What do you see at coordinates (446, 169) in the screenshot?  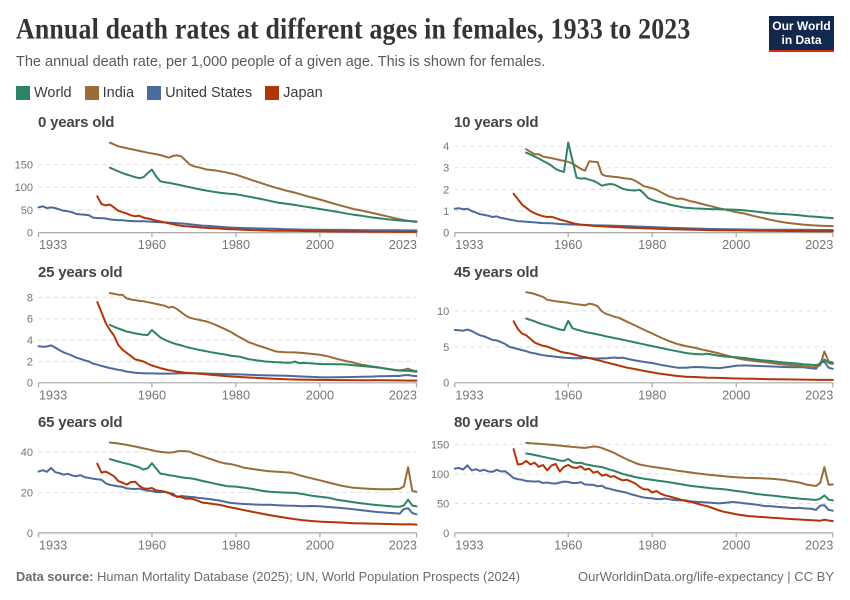 I see `svg-text: 3` at bounding box center [446, 169].